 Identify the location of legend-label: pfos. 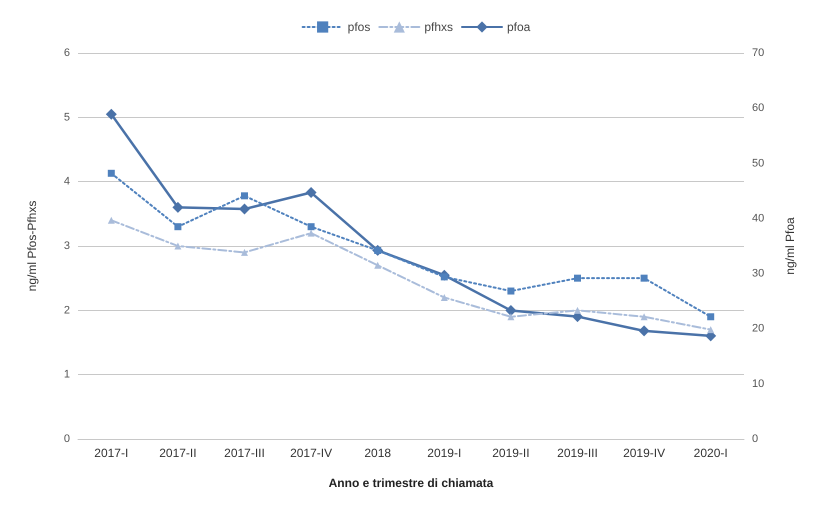
(359, 27).